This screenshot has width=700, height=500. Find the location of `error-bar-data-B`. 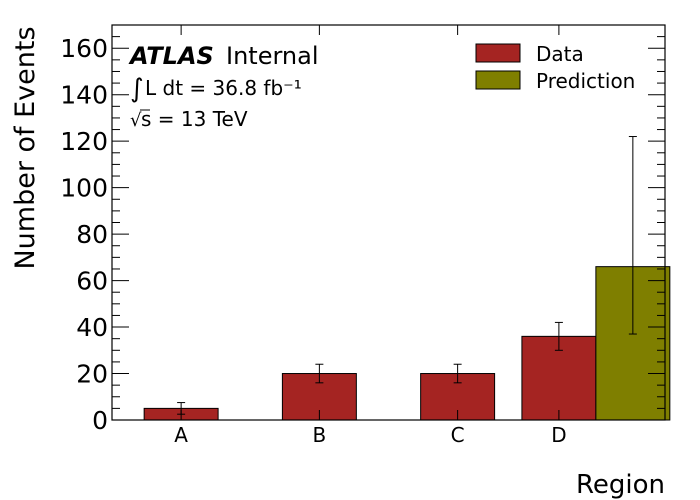

error-bar-data-B is located at coordinates (319, 373).